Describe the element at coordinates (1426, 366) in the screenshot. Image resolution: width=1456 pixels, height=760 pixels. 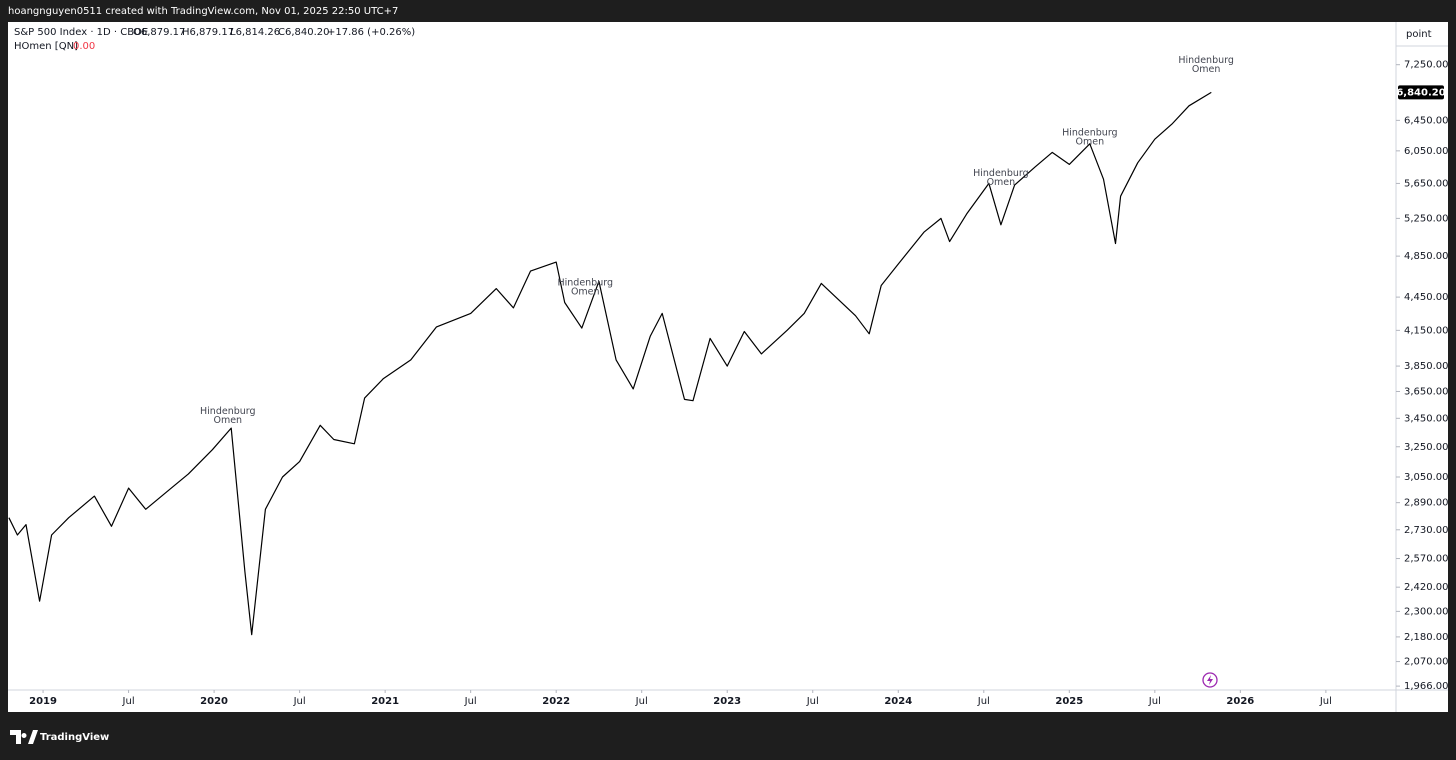
I see `y-tick-label: 3,850.00` at that location.